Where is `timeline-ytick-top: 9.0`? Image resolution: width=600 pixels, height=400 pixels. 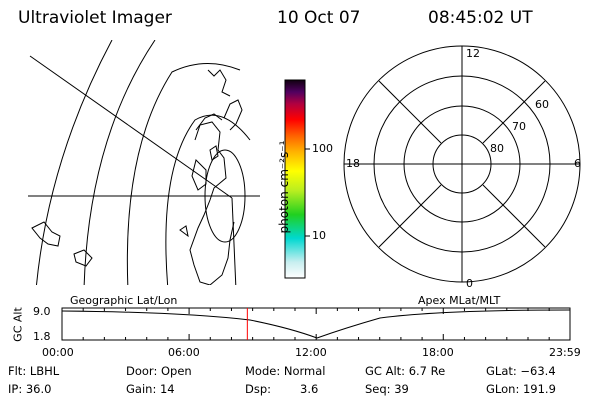 timeline-ytick-top: 9.0 is located at coordinates (42, 311).